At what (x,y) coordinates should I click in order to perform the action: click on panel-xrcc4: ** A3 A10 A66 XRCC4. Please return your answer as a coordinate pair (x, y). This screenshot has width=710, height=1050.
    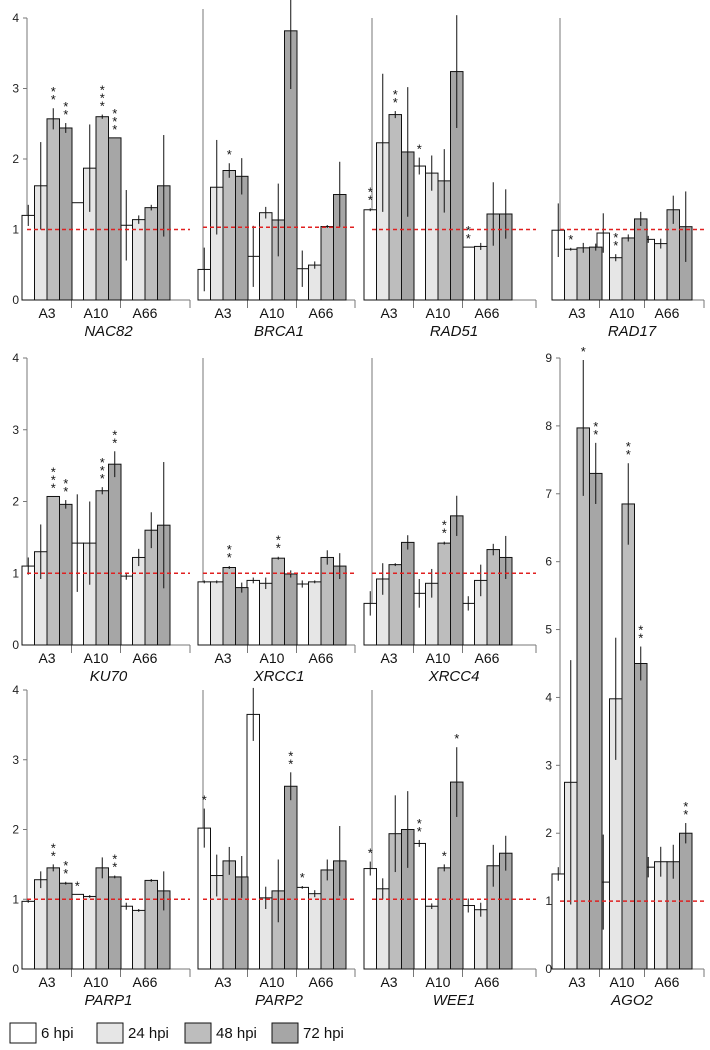
    Looking at the image, I should click on (450, 521).